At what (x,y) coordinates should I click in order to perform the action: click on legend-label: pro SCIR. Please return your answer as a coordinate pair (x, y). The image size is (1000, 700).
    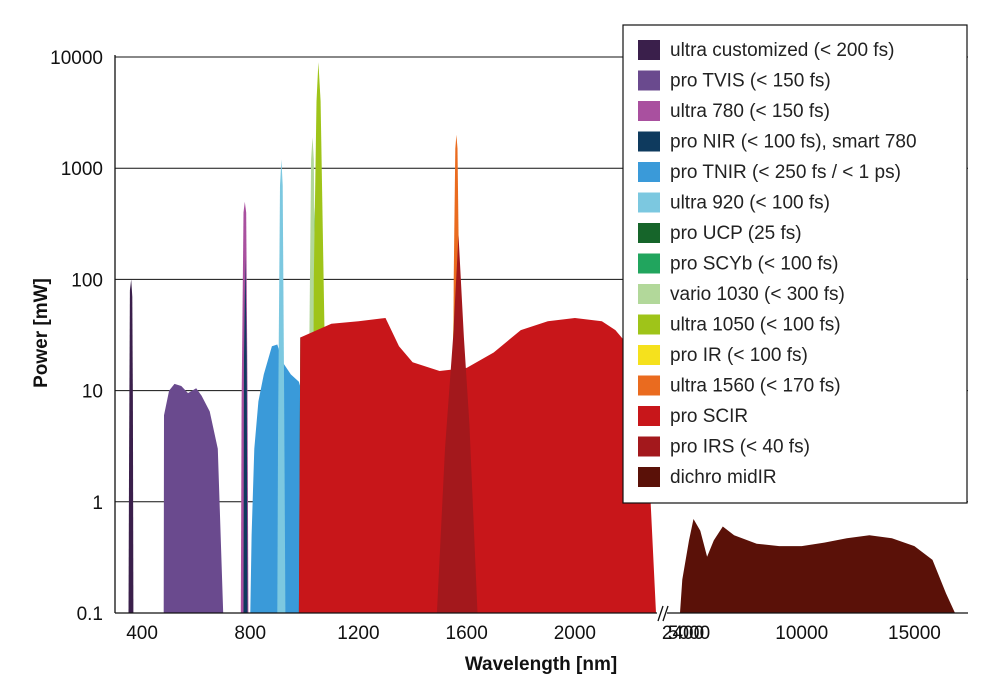
    Looking at the image, I should click on (709, 416).